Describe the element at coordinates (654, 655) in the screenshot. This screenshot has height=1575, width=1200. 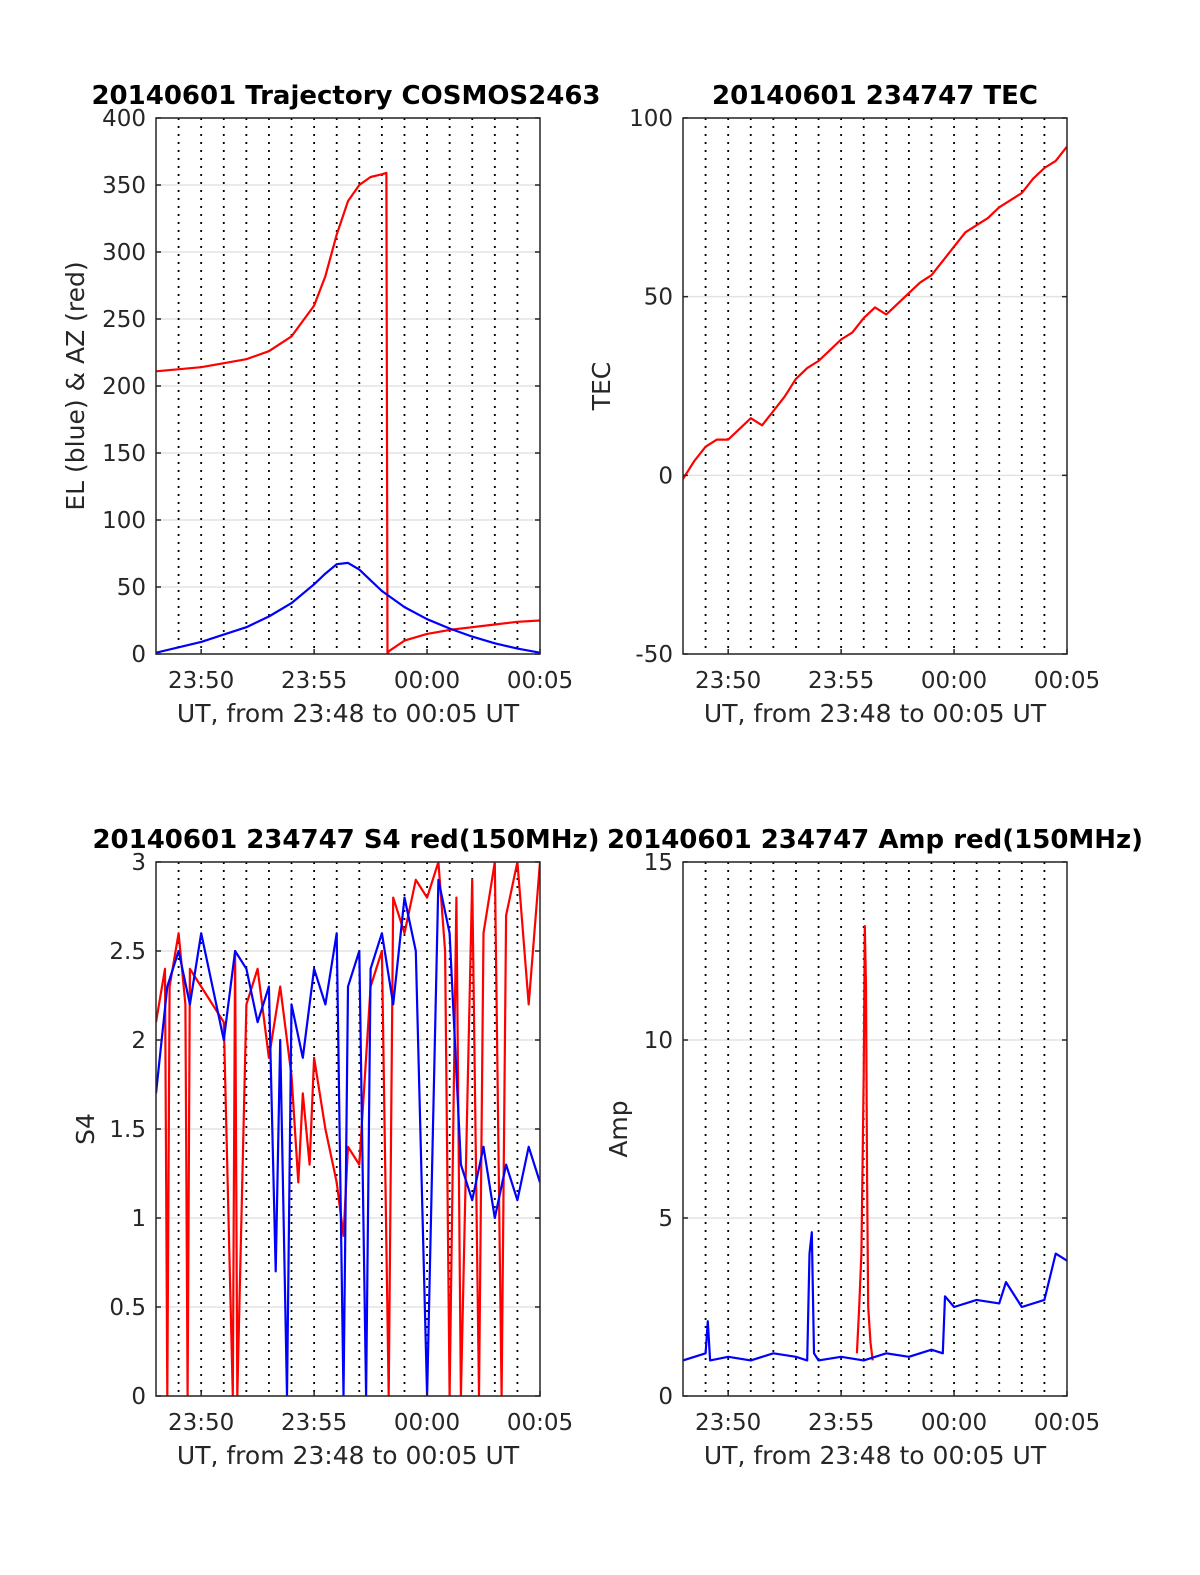
I see `y-tick-label: -50` at that location.